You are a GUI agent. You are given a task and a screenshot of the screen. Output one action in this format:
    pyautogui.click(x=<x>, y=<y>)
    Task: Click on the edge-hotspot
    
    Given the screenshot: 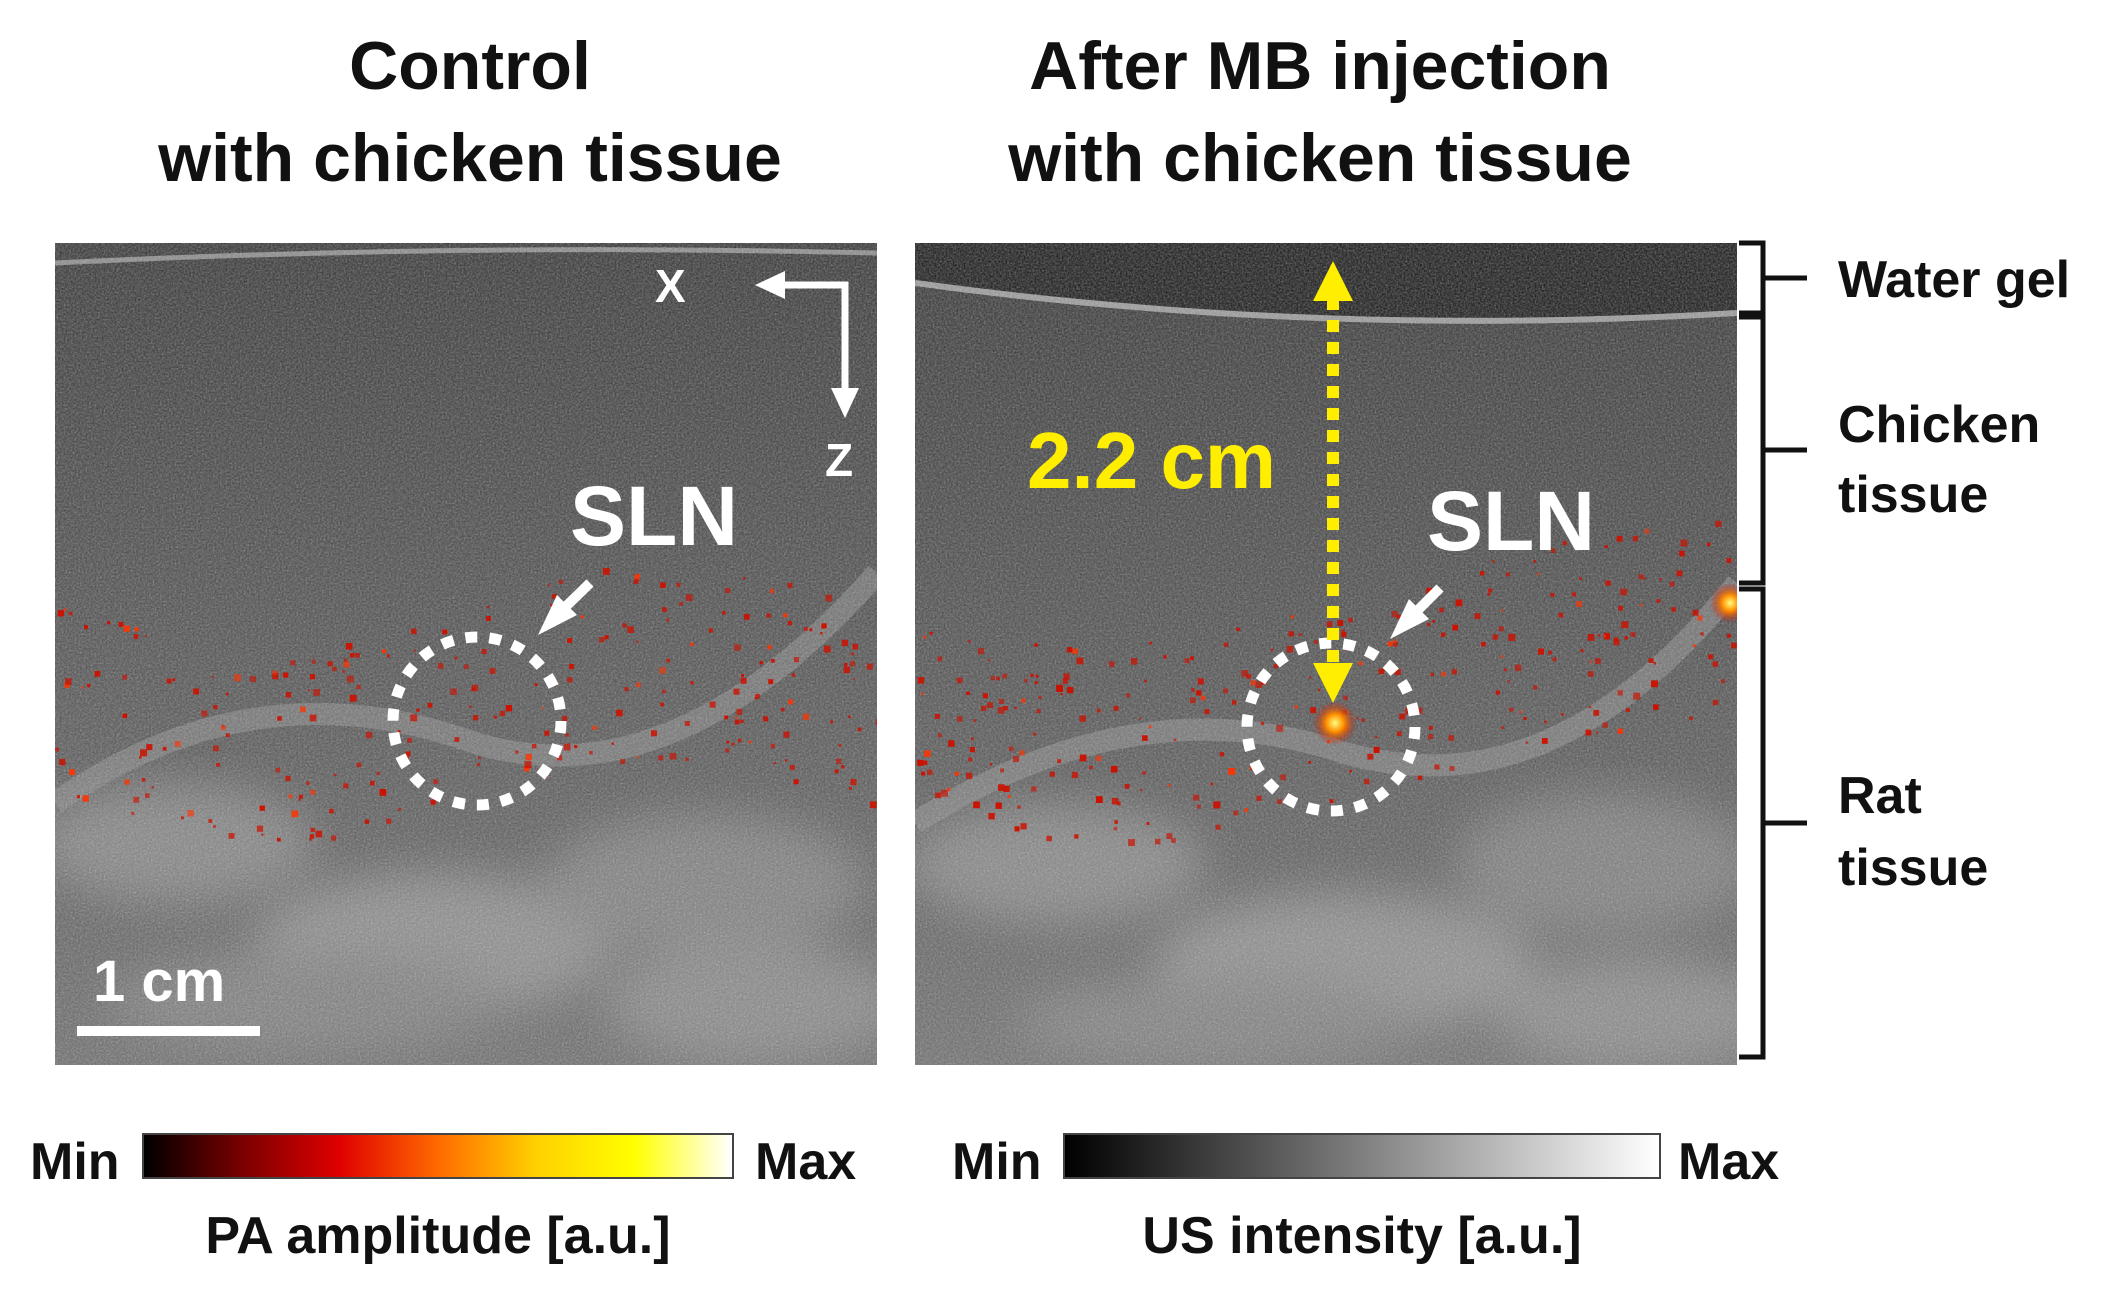 What is the action you would take?
    pyautogui.click(x=1723, y=603)
    